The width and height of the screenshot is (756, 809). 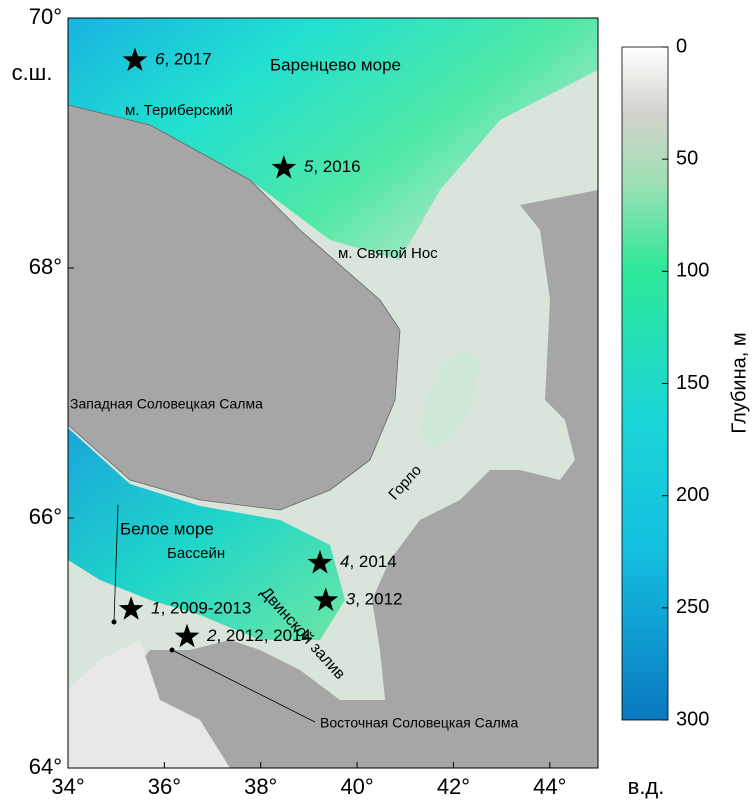 I want to click on y-tick-label: 64°, so click(x=45, y=766).